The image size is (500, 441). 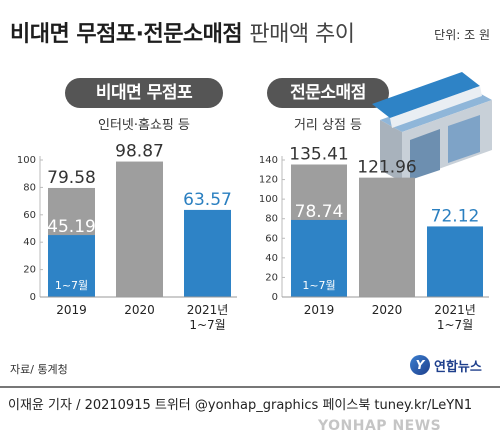 What do you see at coordinates (328, 125) in the screenshot?
I see `right-panel-caption: 거리 상점 등` at bounding box center [328, 125].